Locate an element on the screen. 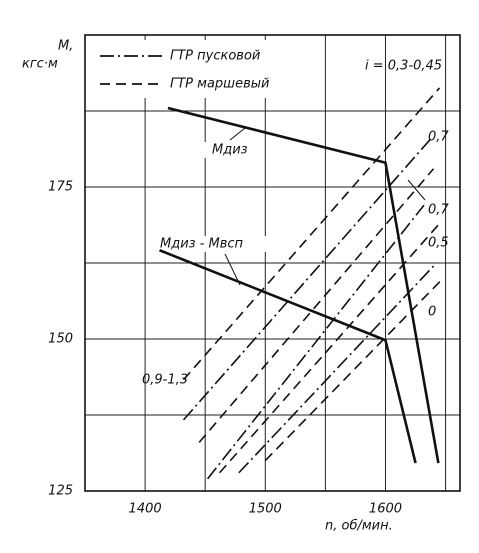  x-tick-label: 1600 is located at coordinates (385, 509).